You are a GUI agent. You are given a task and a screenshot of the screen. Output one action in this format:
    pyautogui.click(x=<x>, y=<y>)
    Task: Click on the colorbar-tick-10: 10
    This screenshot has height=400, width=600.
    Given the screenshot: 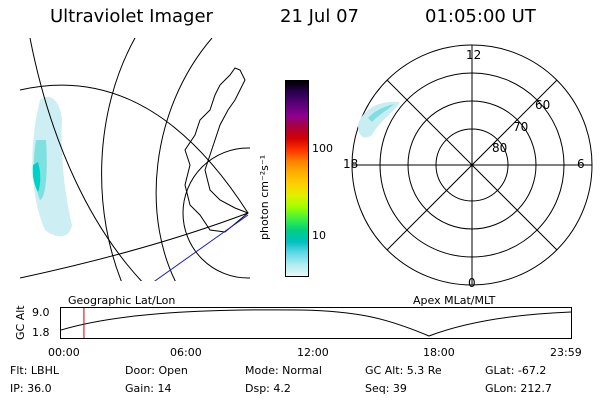 What is the action you would take?
    pyautogui.click(x=319, y=235)
    